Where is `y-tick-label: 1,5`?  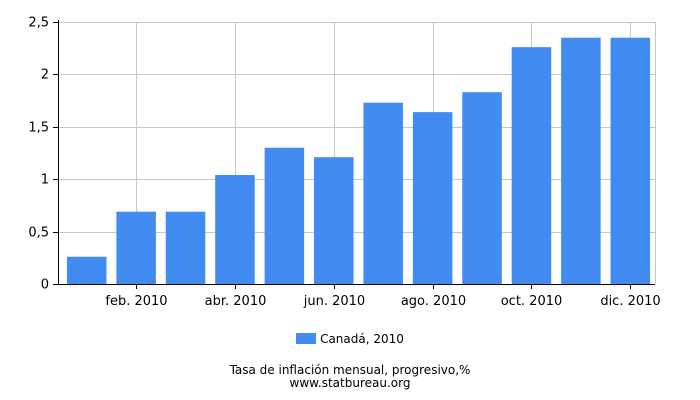
y-tick-label: 1,5 is located at coordinates (38, 128).